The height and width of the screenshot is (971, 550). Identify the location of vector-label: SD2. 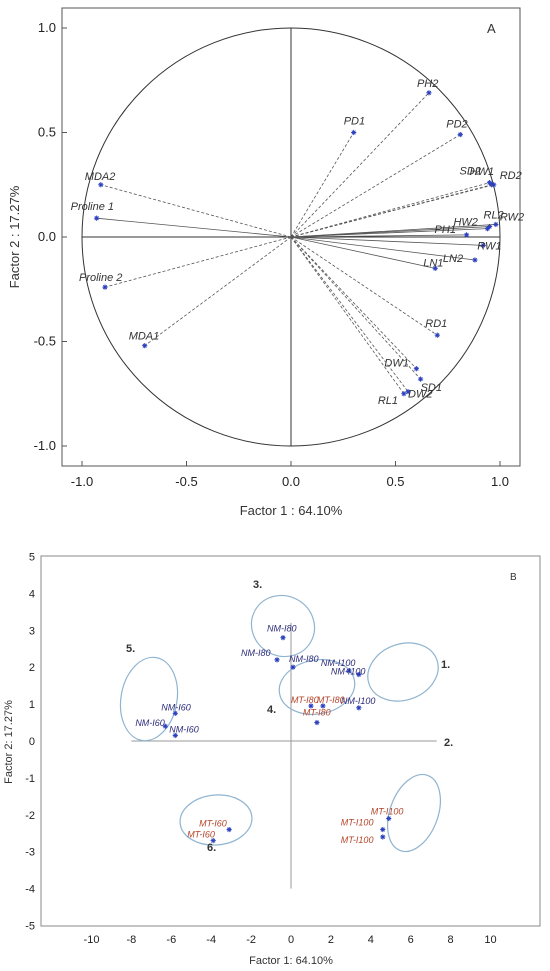
(470, 172).